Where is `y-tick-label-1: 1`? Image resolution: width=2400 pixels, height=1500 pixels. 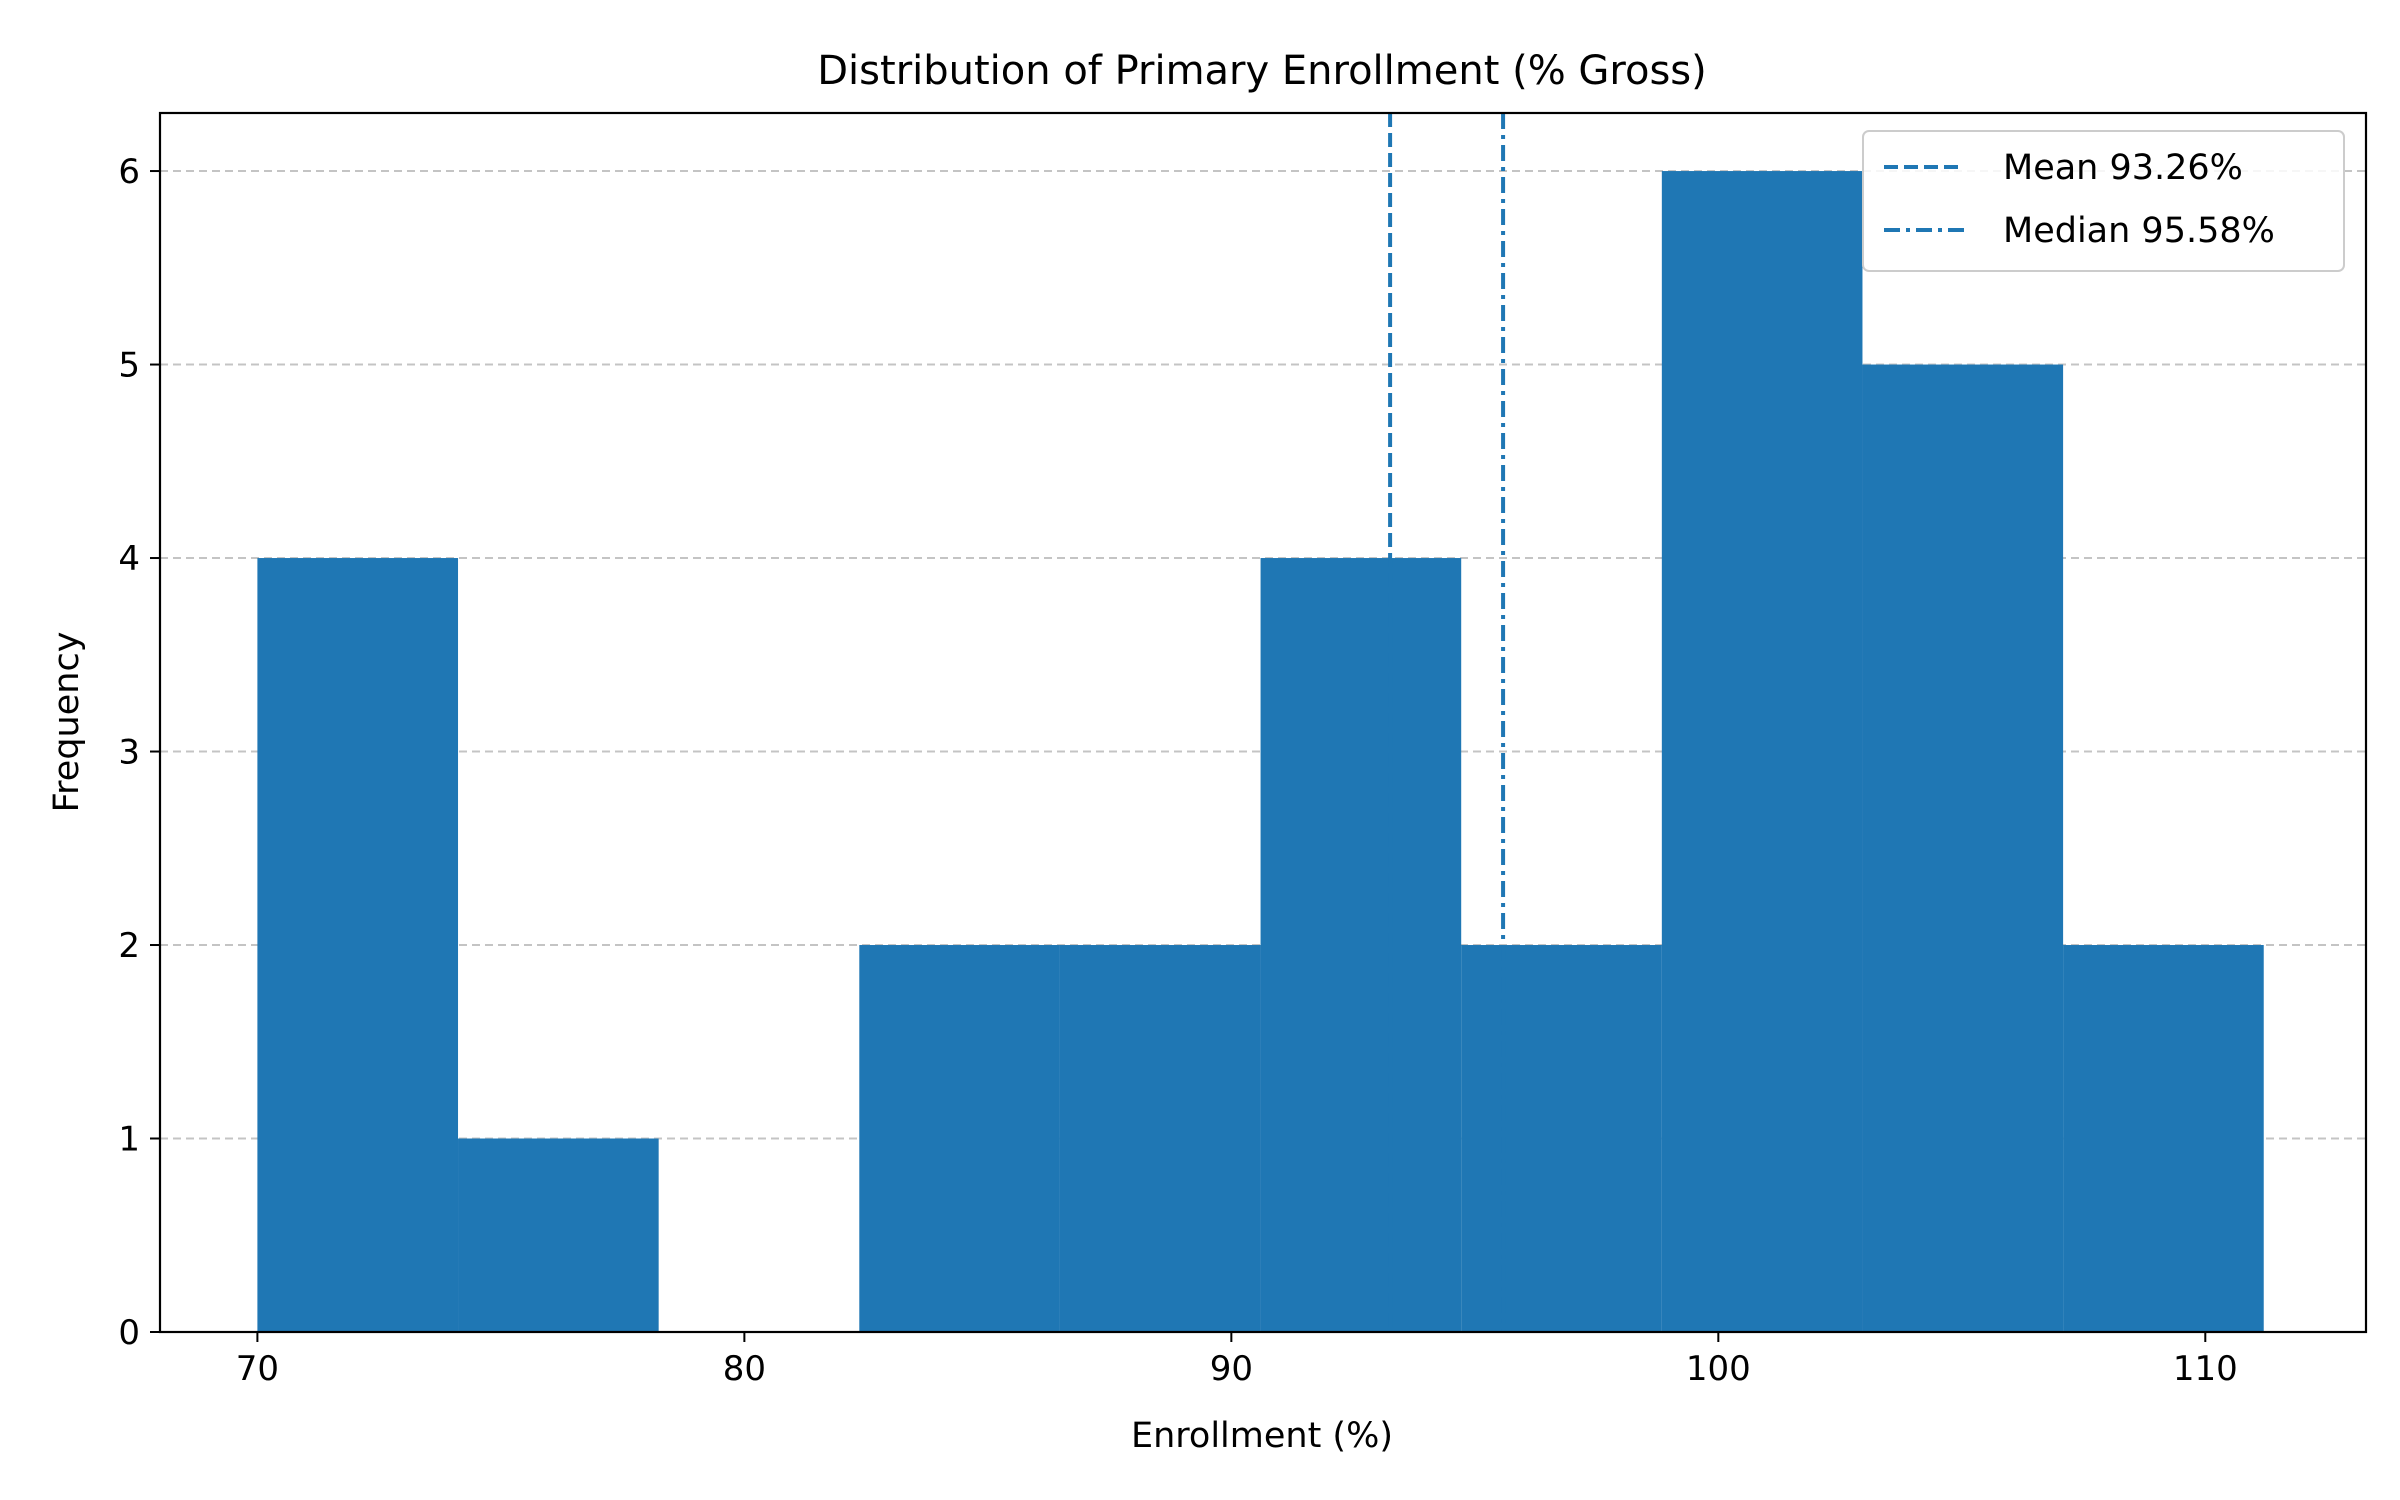 y-tick-label-1: 1 is located at coordinates (129, 1140).